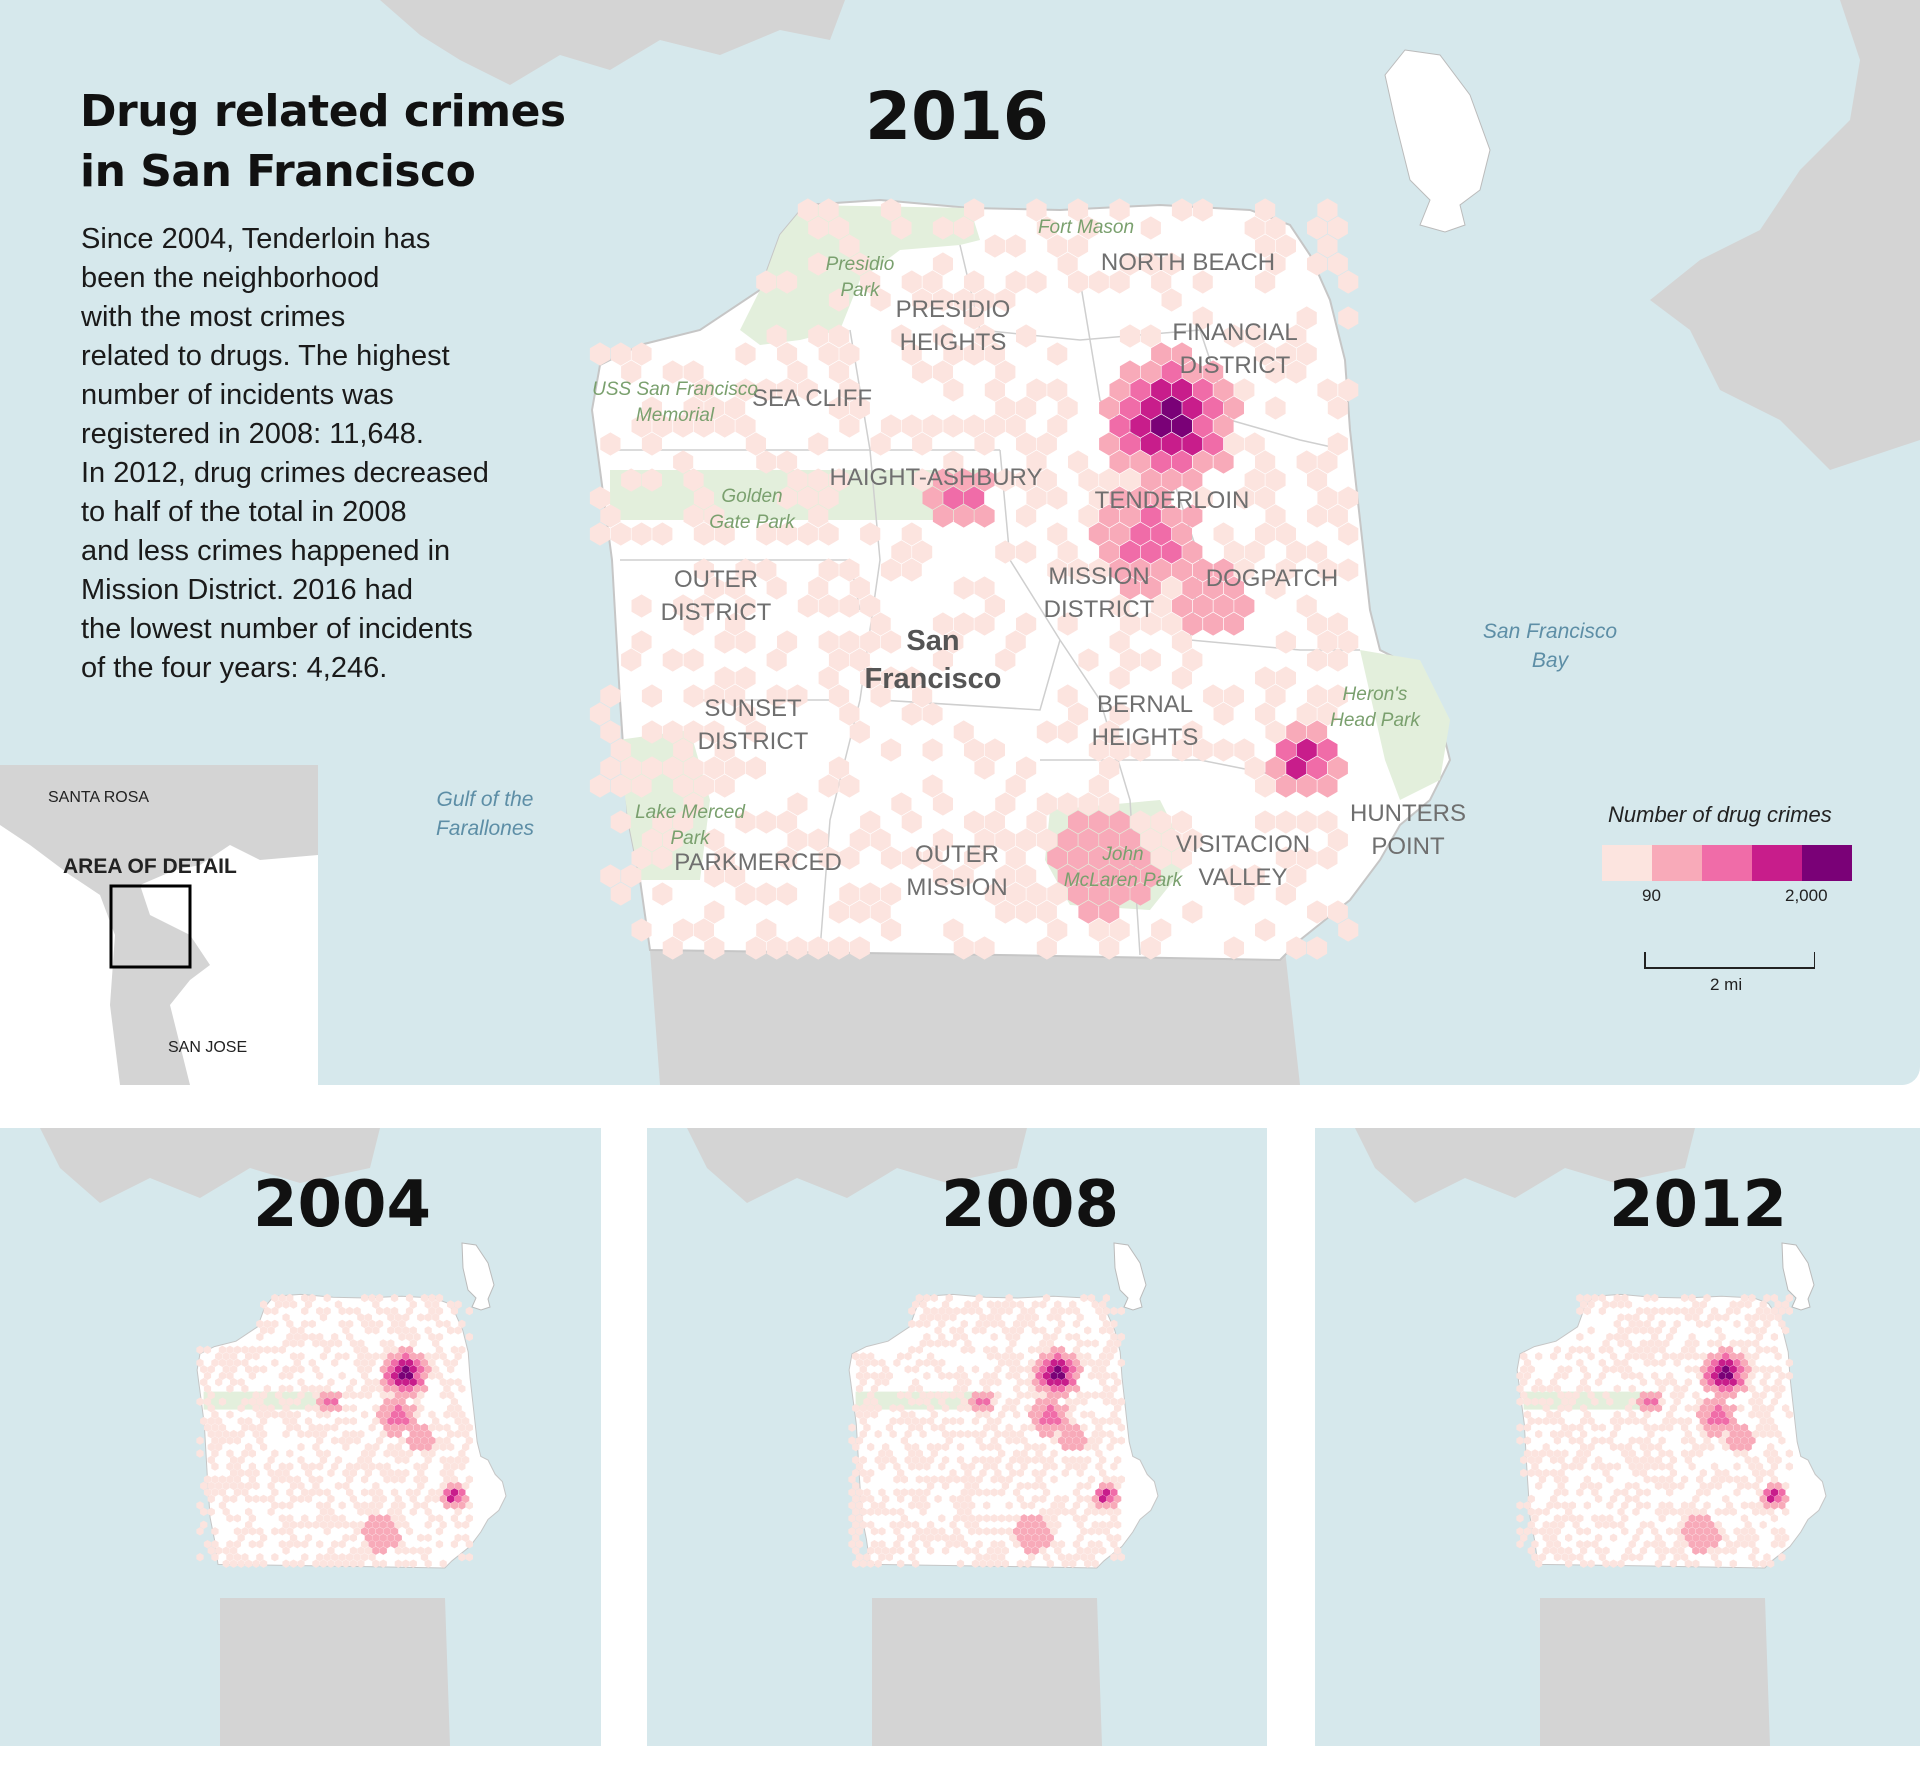 This screenshot has width=1920, height=1786. I want to click on neighborhood-label-hunters-point-line: HUNTERS, so click(1408, 813).